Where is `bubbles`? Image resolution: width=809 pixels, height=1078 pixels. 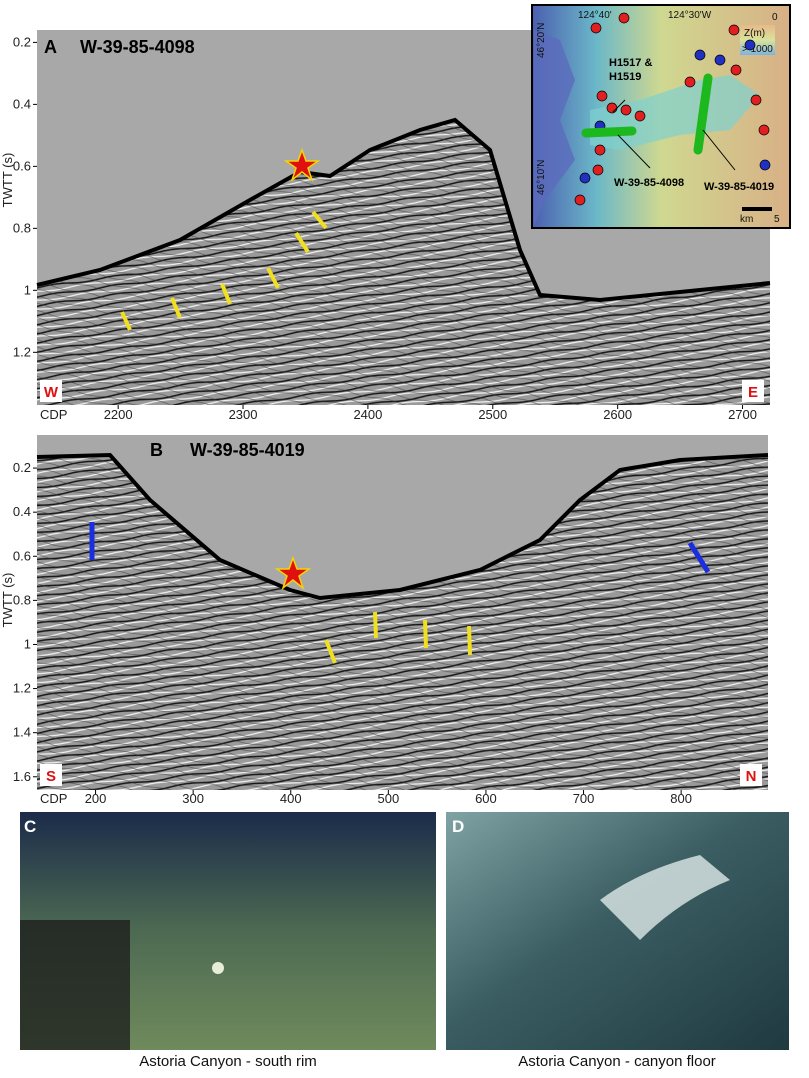
bubbles is located at coordinates (218, 968).